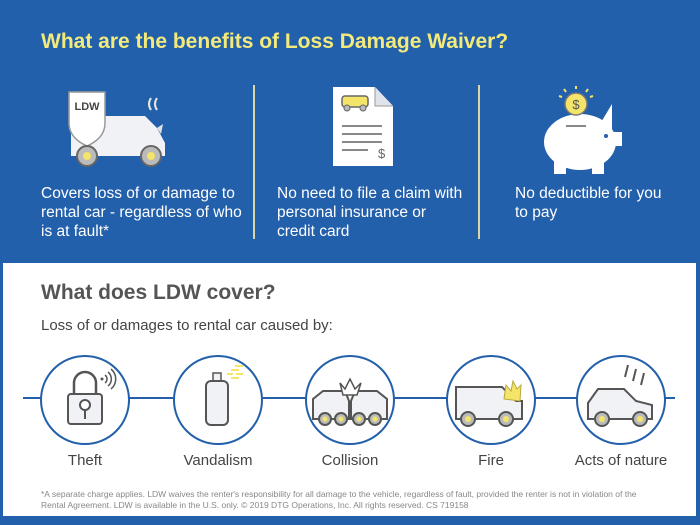  What do you see at coordinates (87, 107) in the screenshot?
I see `ldw-badge-text: LDW` at bounding box center [87, 107].